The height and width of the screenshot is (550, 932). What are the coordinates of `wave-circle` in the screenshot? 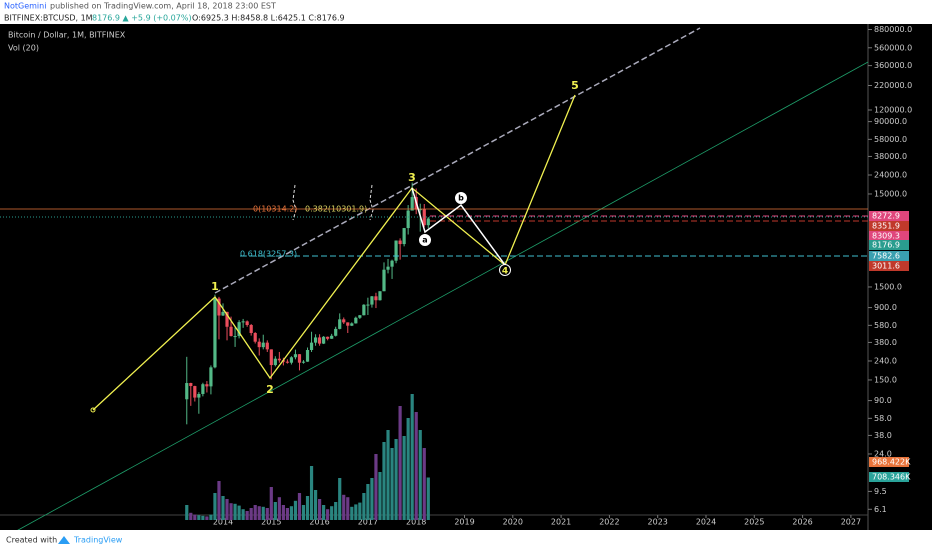 It's located at (505, 270).